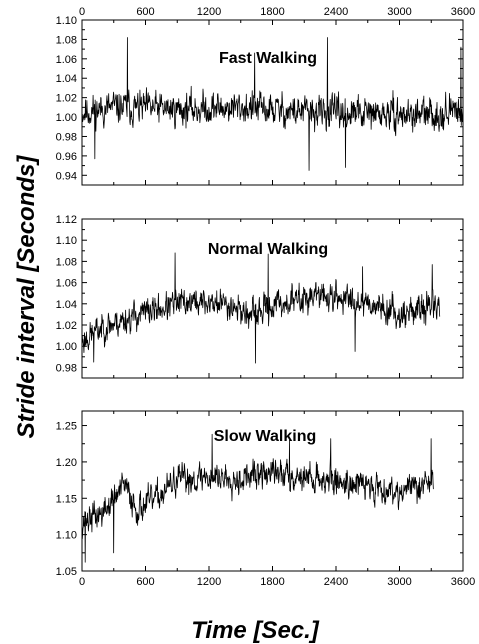  I want to click on x-tick-label: 1800, so click(272, 582).